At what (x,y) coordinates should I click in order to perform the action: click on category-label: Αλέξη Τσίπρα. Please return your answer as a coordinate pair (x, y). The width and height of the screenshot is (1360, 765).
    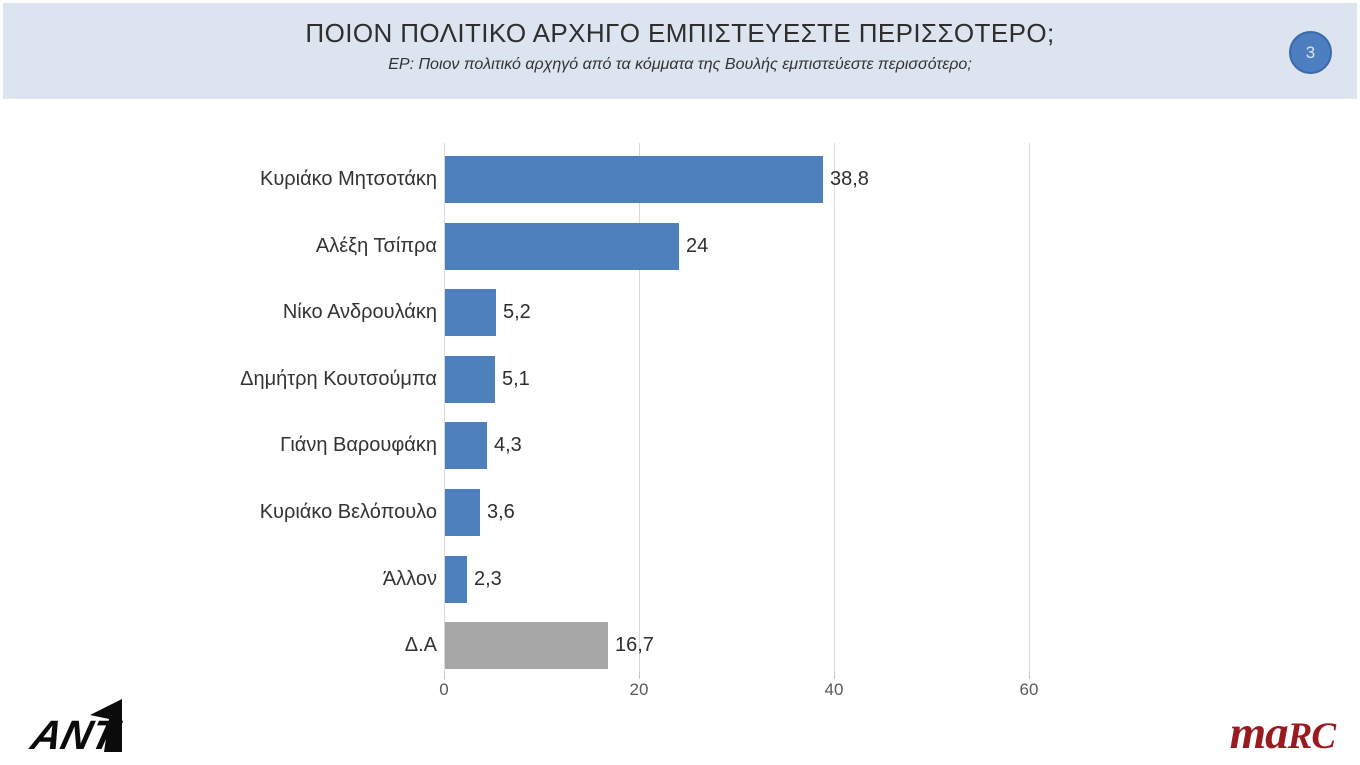
    Looking at the image, I should click on (376, 246).